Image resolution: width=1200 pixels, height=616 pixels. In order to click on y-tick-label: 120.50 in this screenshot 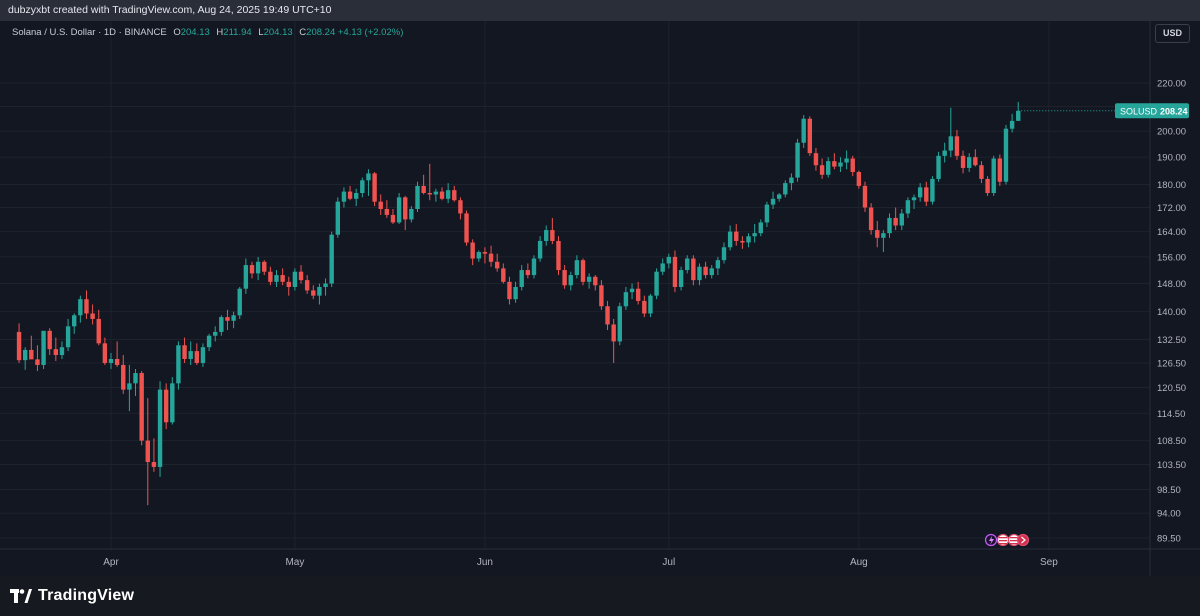, I will do `click(1171, 388)`.